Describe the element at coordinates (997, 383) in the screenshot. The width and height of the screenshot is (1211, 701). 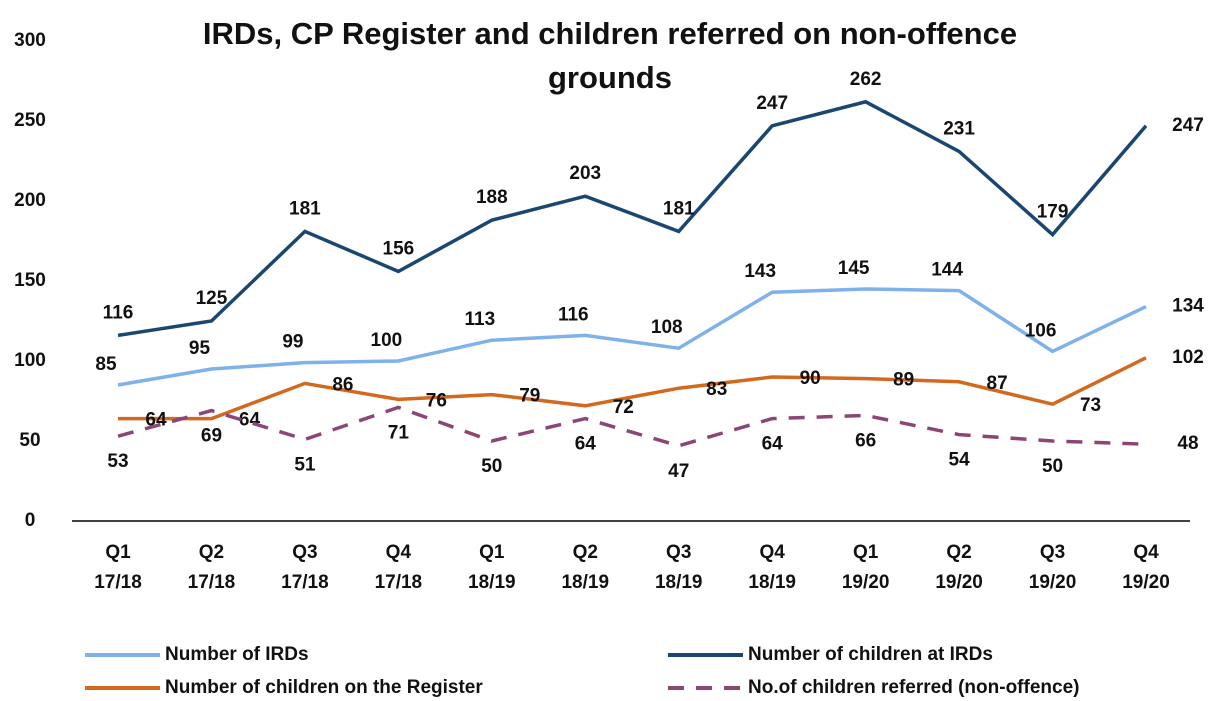
I see `data-label: 87` at that location.